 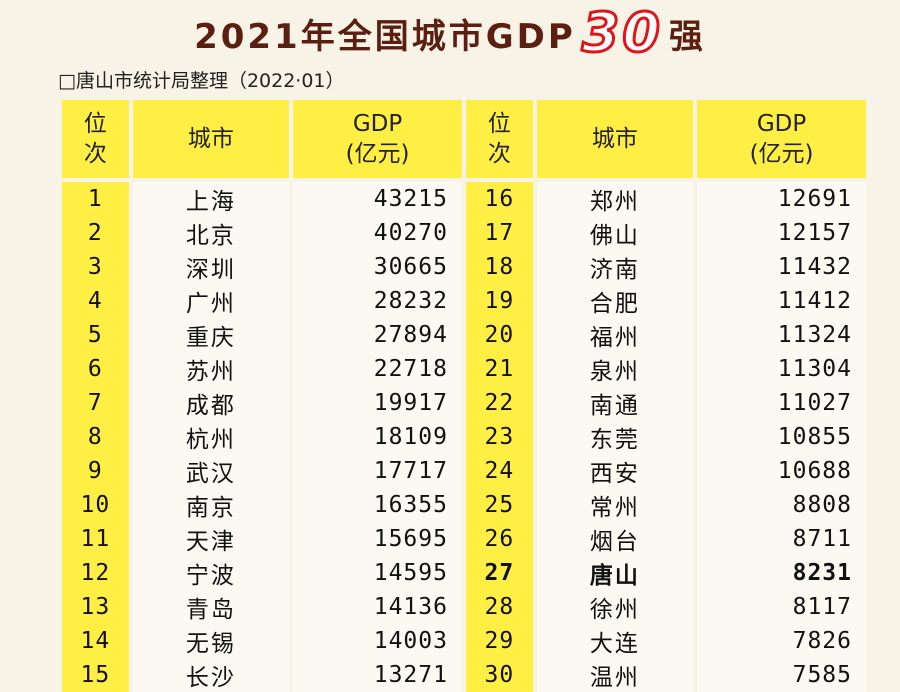 What do you see at coordinates (95, 573) in the screenshot?
I see `rank-cell: 12` at bounding box center [95, 573].